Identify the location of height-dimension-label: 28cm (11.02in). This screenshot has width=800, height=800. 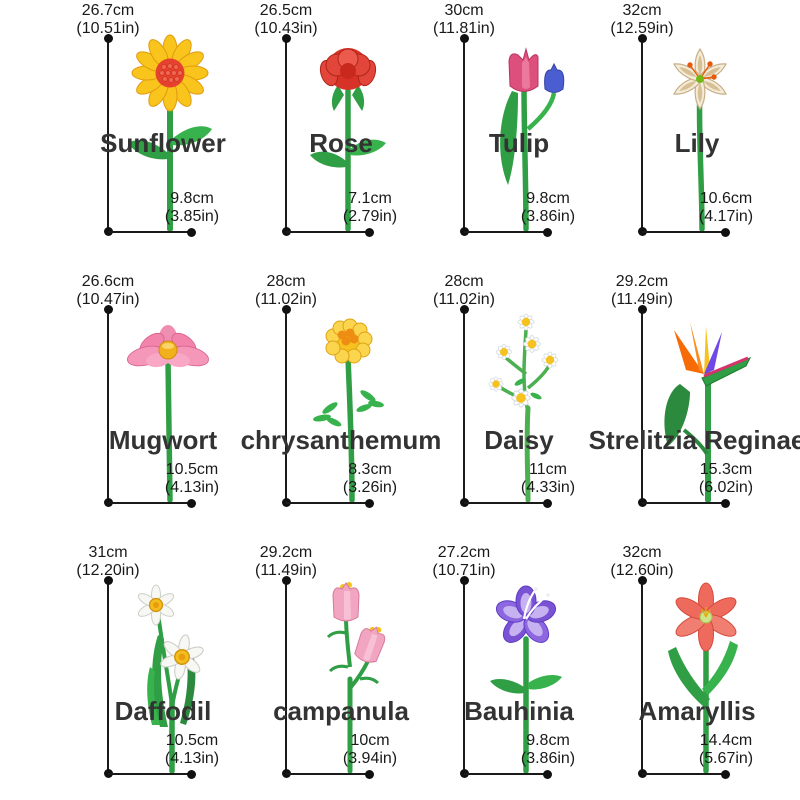
(286, 291).